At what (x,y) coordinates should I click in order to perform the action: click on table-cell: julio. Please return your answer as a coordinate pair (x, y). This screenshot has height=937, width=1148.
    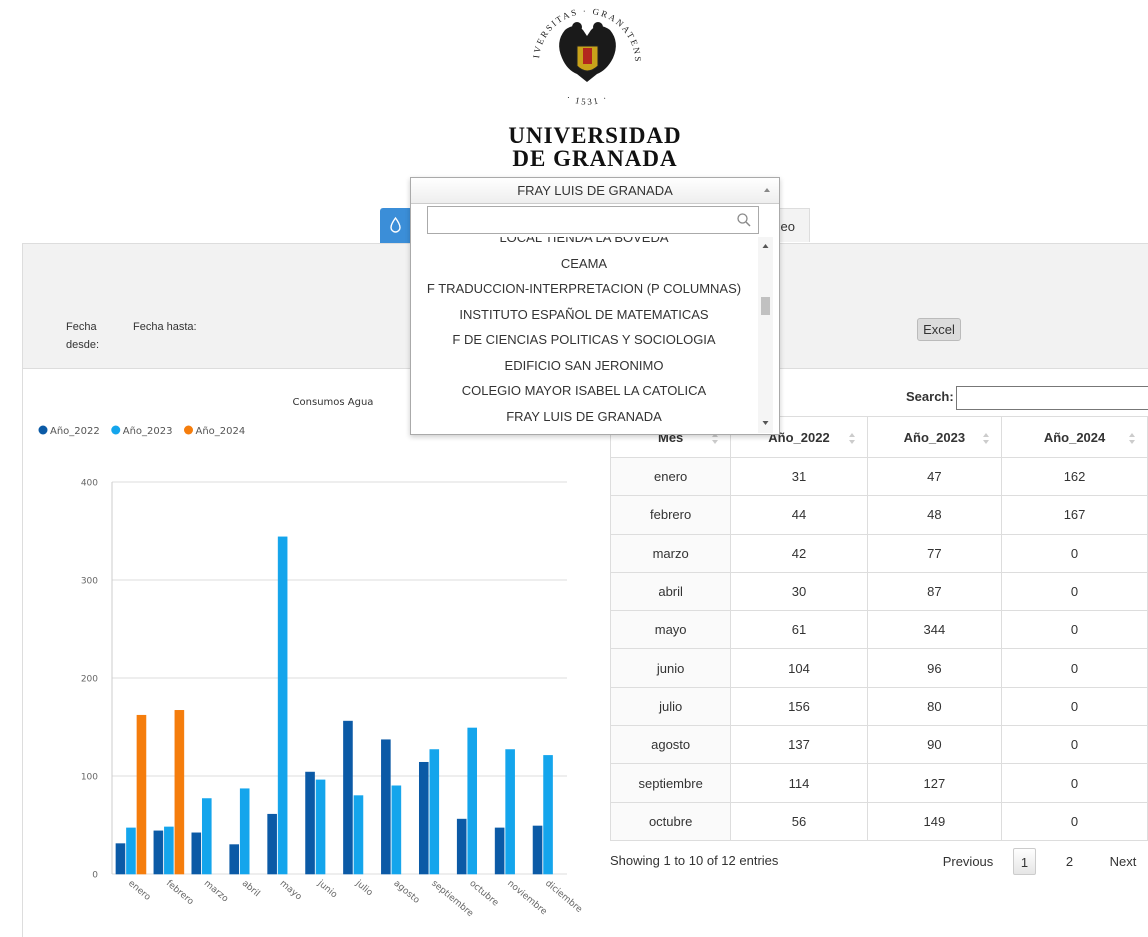
    Looking at the image, I should click on (670, 706).